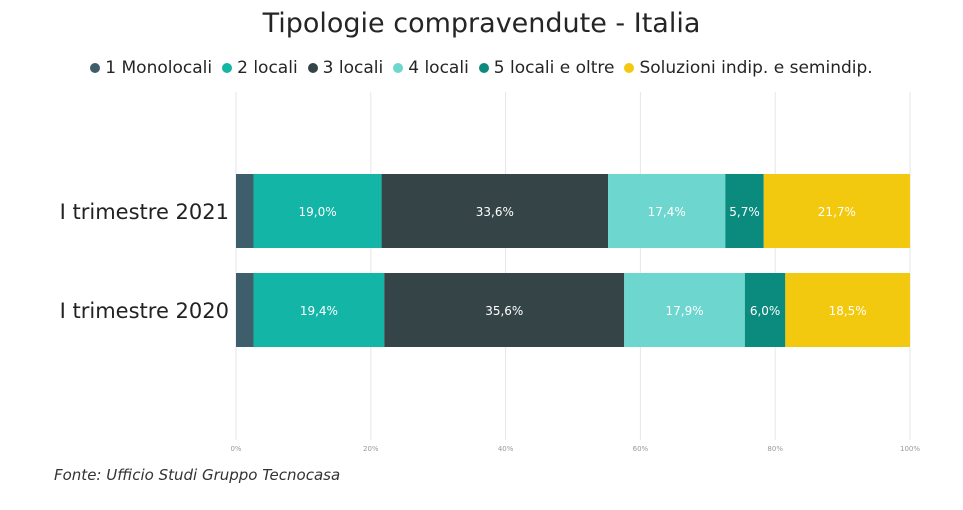 This screenshot has width=963, height=510. What do you see at coordinates (95, 68) in the screenshot?
I see `legend-swatch-monolocali` at bounding box center [95, 68].